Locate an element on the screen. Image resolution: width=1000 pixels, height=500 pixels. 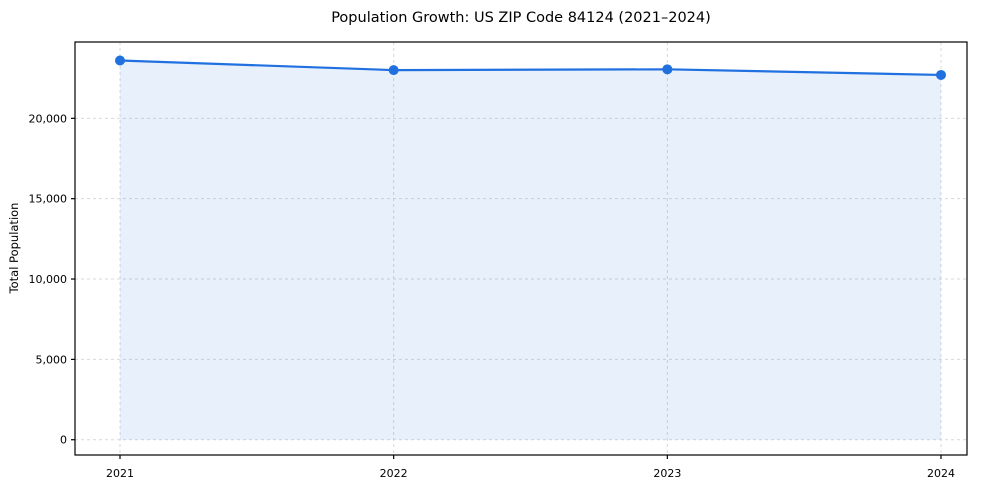
x-tick-label: 2023 is located at coordinates (667, 473).